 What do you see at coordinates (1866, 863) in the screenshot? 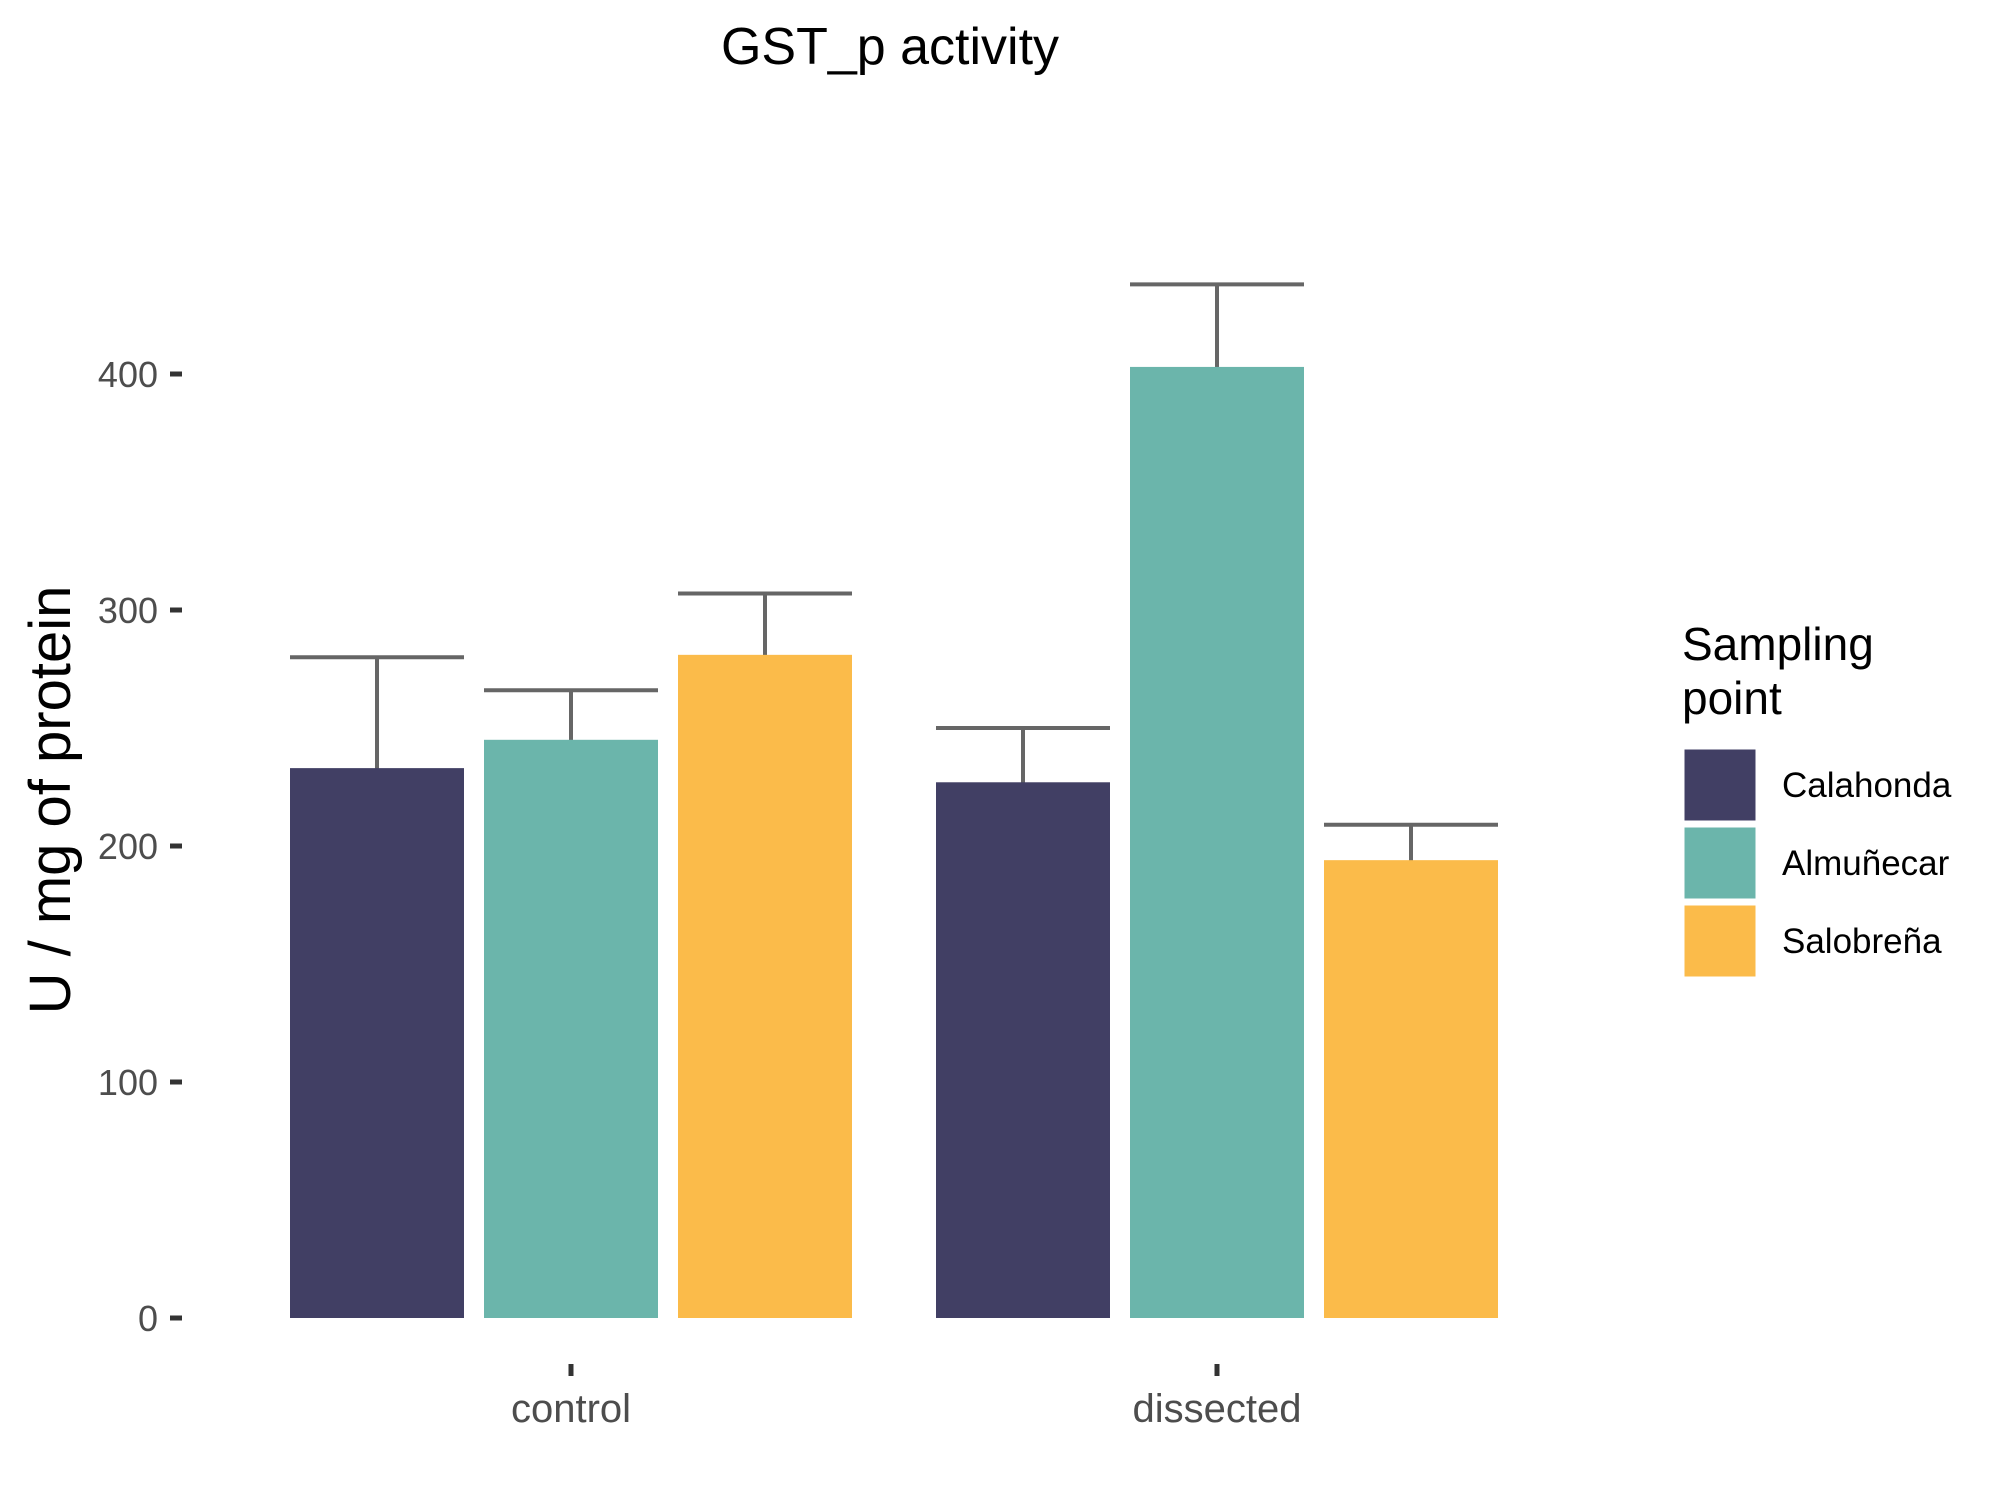
I see `legend-label-1: Almuñecar` at bounding box center [1866, 863].